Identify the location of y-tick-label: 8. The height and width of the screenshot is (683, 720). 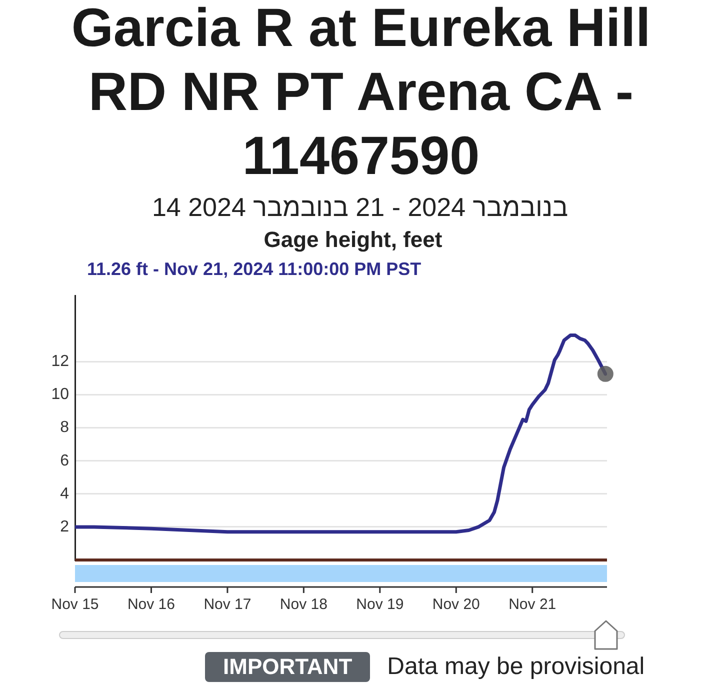
(65, 427).